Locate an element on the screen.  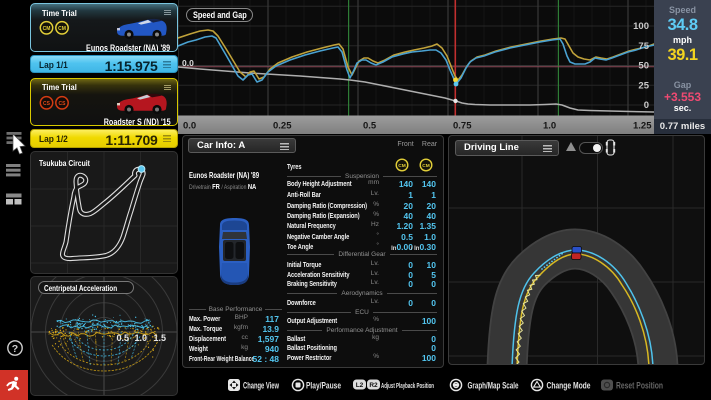
svg-text: Change Mode is located at coordinates (569, 386).